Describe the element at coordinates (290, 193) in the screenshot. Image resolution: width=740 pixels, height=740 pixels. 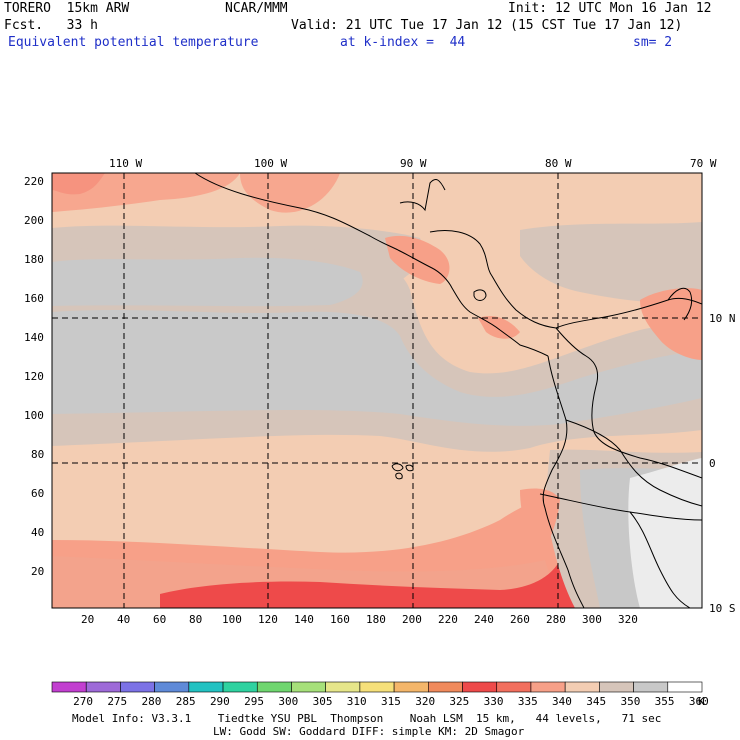
I see `orange-top-mid` at that location.